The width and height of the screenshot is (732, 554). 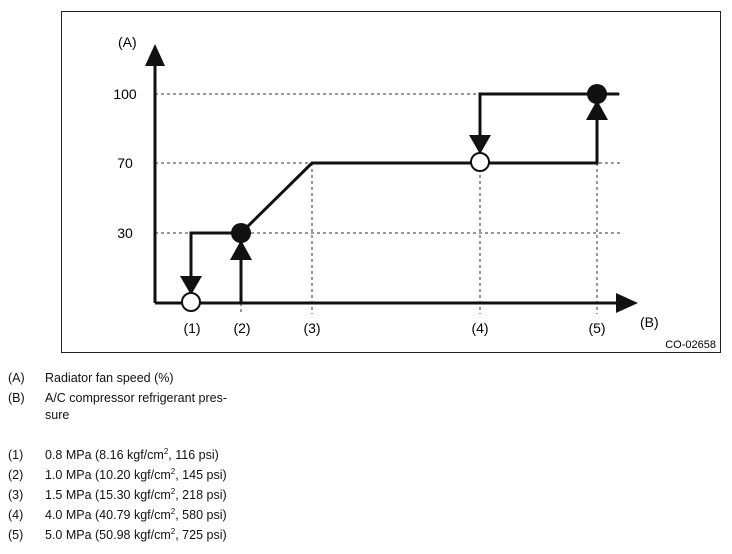 What do you see at coordinates (16, 475) in the screenshot?
I see `legend-key-2: (2)` at bounding box center [16, 475].